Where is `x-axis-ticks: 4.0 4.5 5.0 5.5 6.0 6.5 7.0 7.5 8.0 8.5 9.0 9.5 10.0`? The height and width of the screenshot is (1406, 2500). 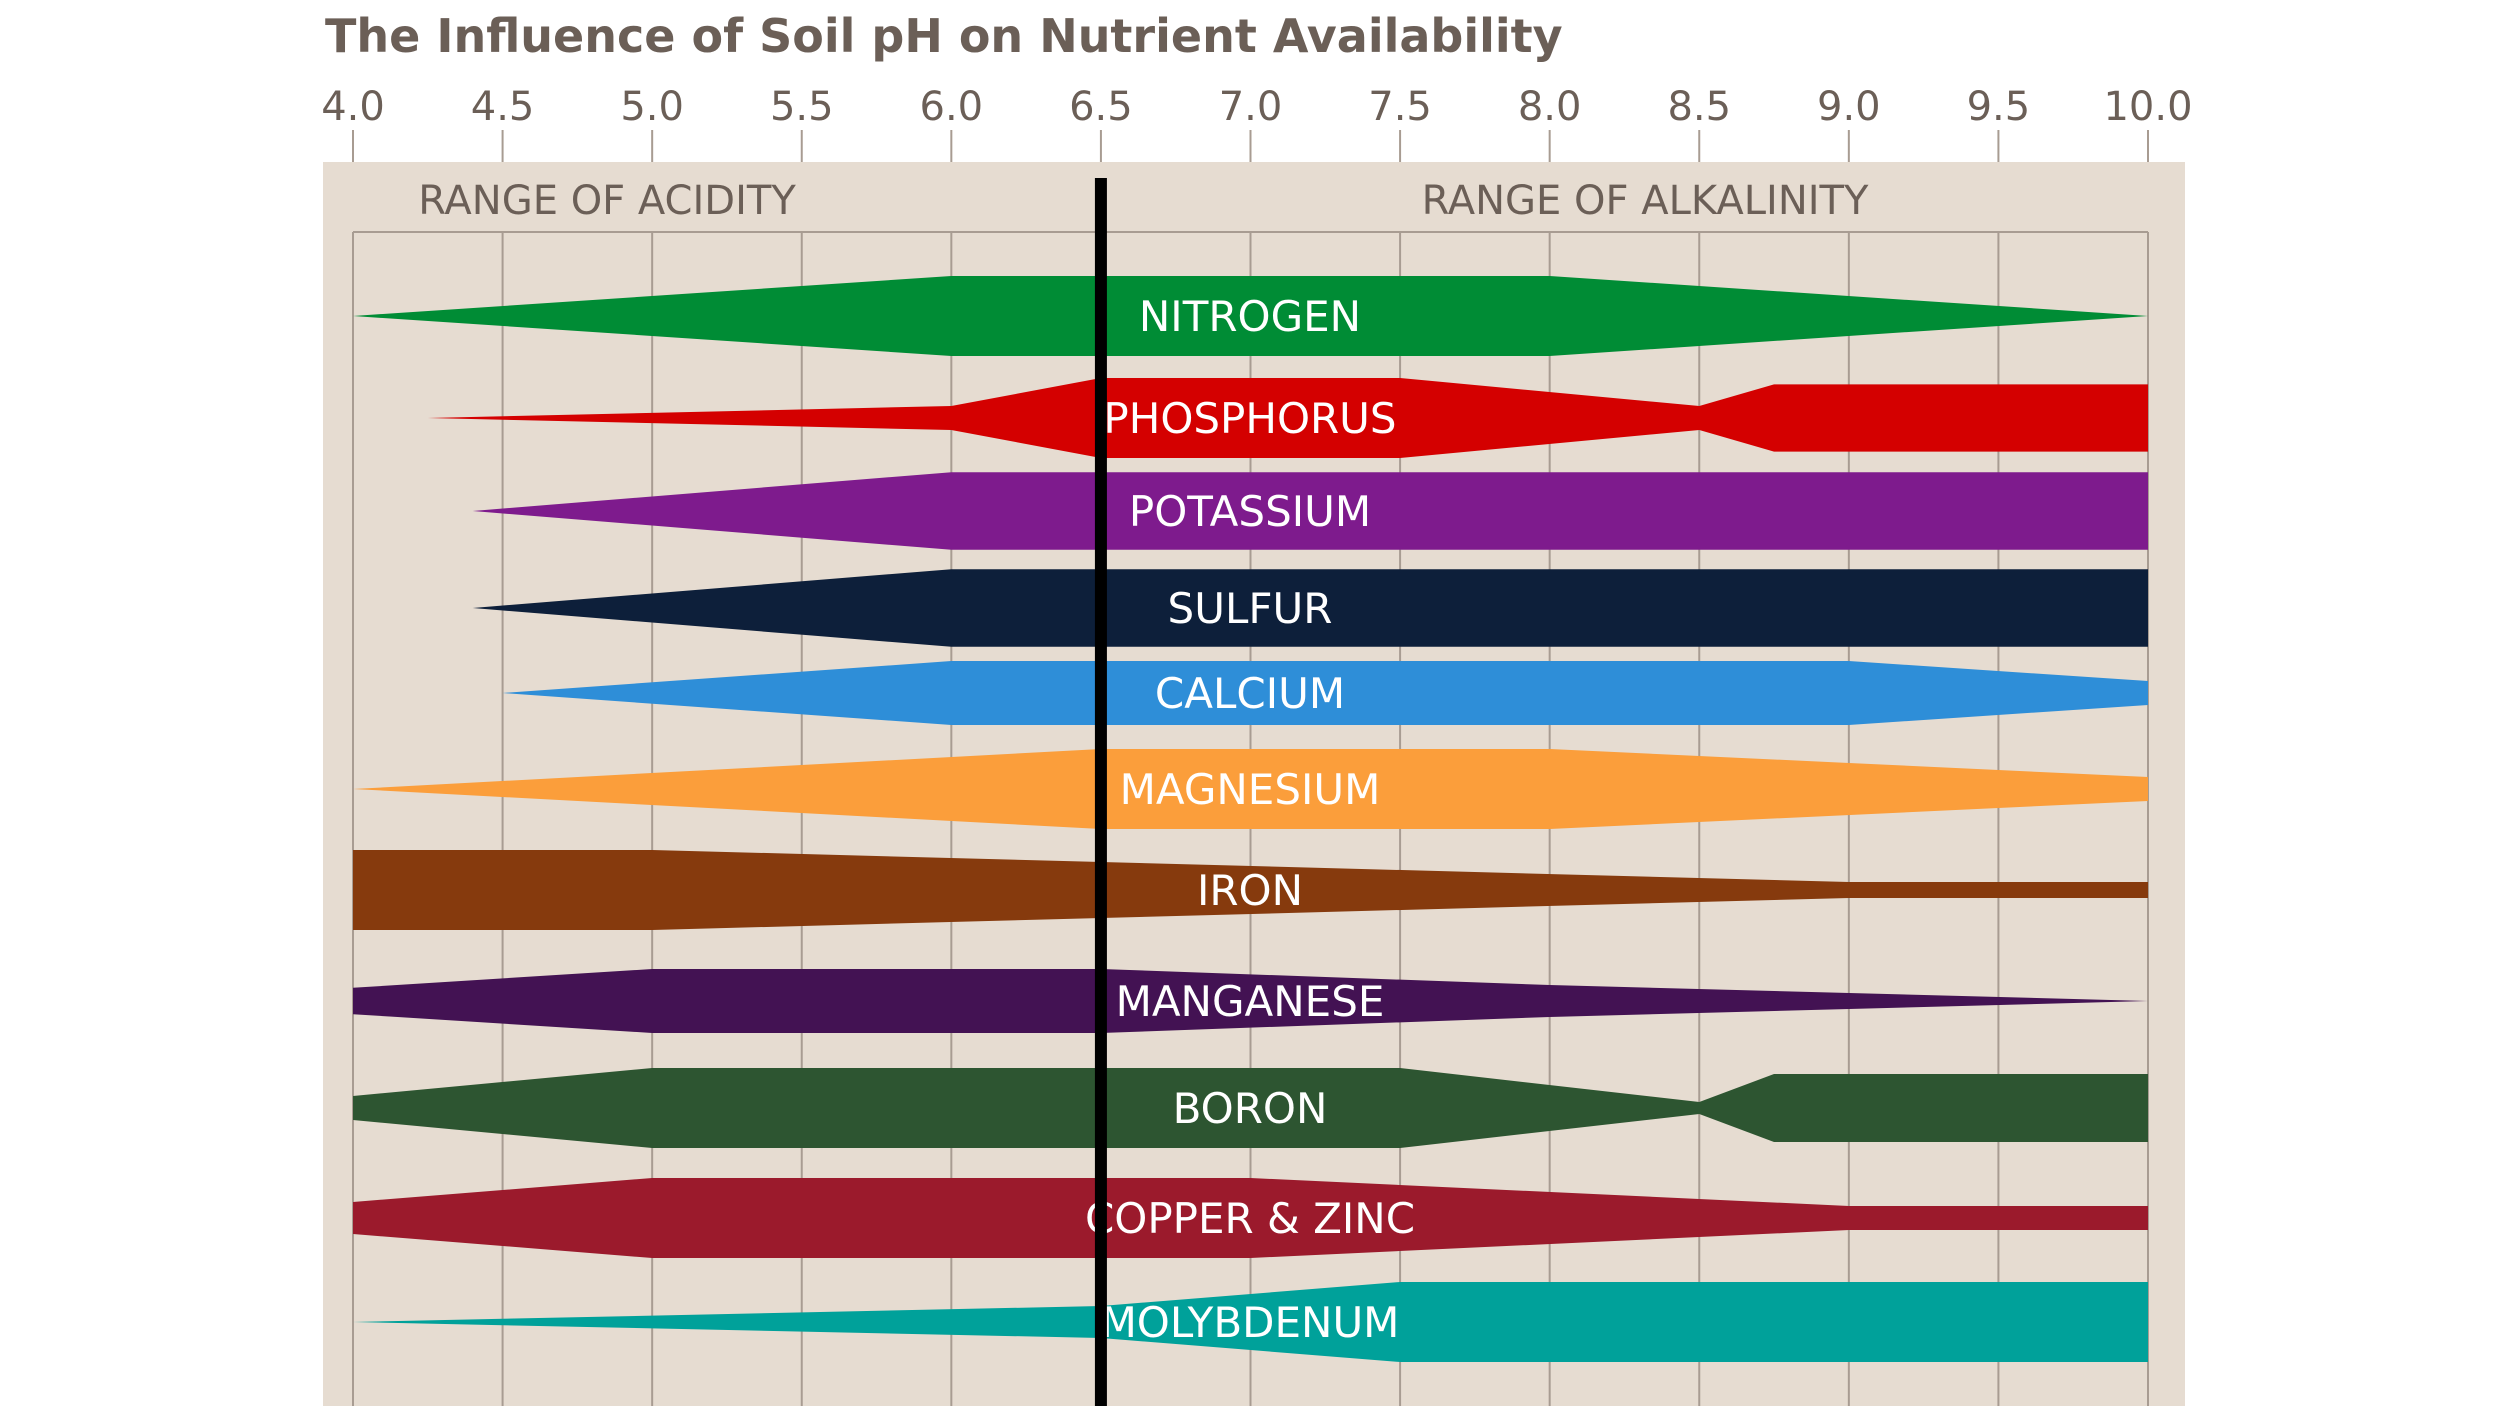
x-axis-ticks: 4.0 4.5 5.0 5.5 6.0 6.5 7.0 7.5 8.0 8.5 9.0 9.5 10.0 is located at coordinates (1257, 123).